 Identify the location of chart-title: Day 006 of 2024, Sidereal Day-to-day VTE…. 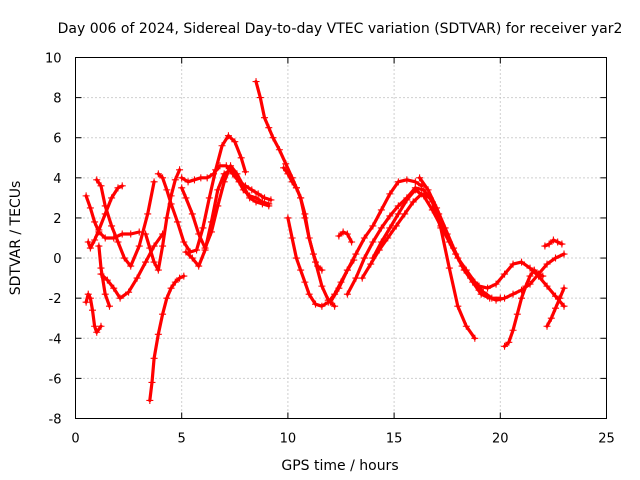
(340, 29).